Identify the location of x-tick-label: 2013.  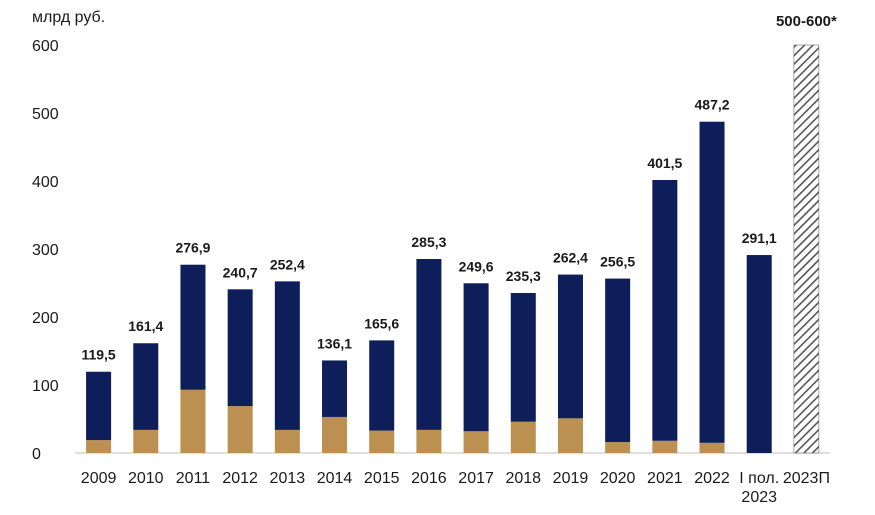
(288, 478).